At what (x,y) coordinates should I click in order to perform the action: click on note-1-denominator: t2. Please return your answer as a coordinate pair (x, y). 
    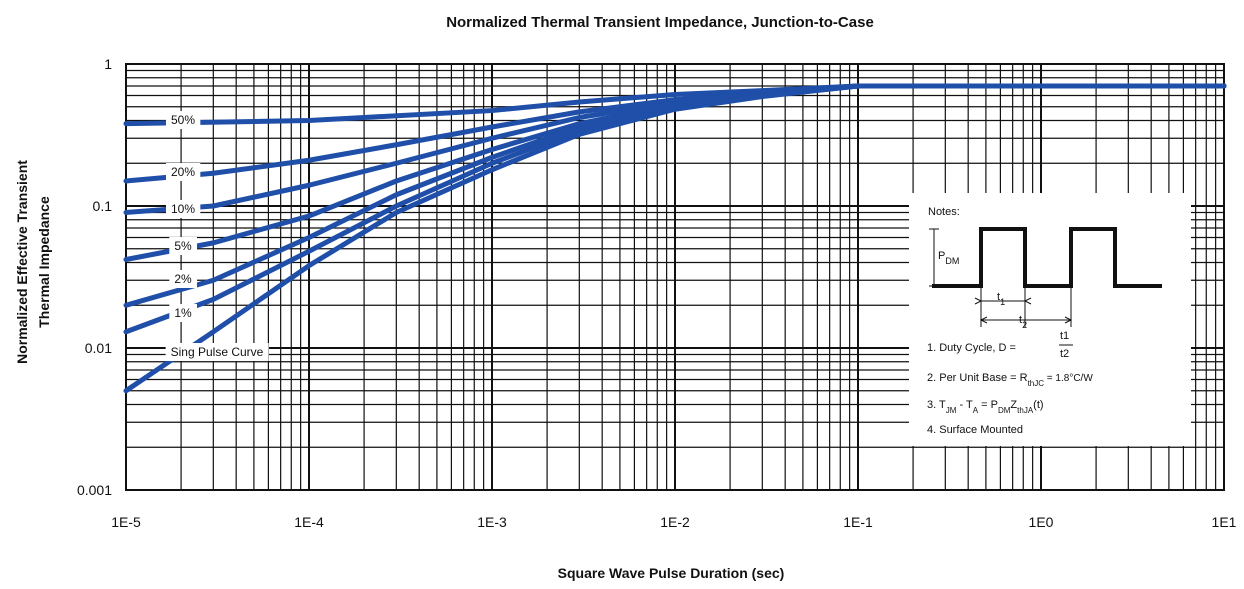
    Looking at the image, I should click on (1064, 354).